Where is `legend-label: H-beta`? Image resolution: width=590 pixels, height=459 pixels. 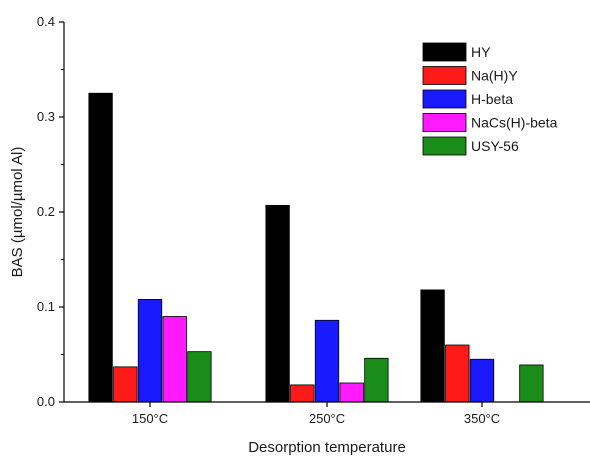 legend-label: H-beta is located at coordinates (492, 99).